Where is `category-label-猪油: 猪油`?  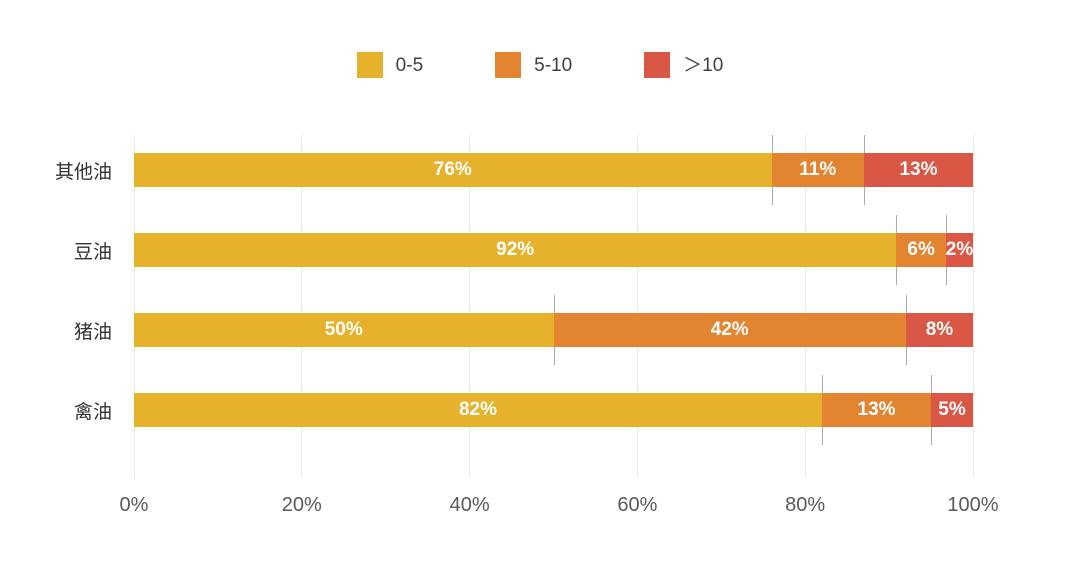 category-label-猪油: 猪油 is located at coordinates (92, 332).